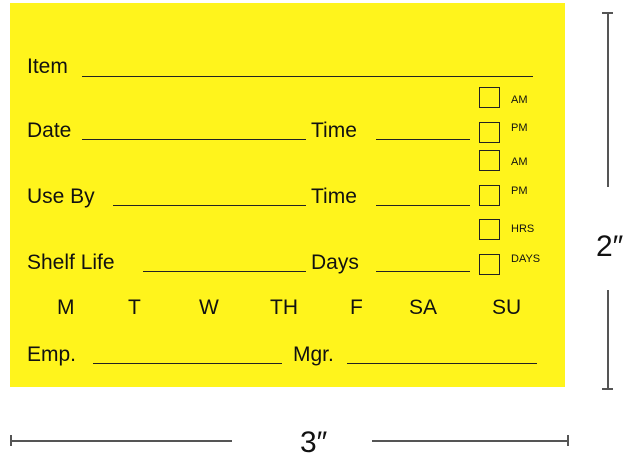  Describe the element at coordinates (526, 259) in the screenshot. I see `checkbox-label: DAYS` at that location.